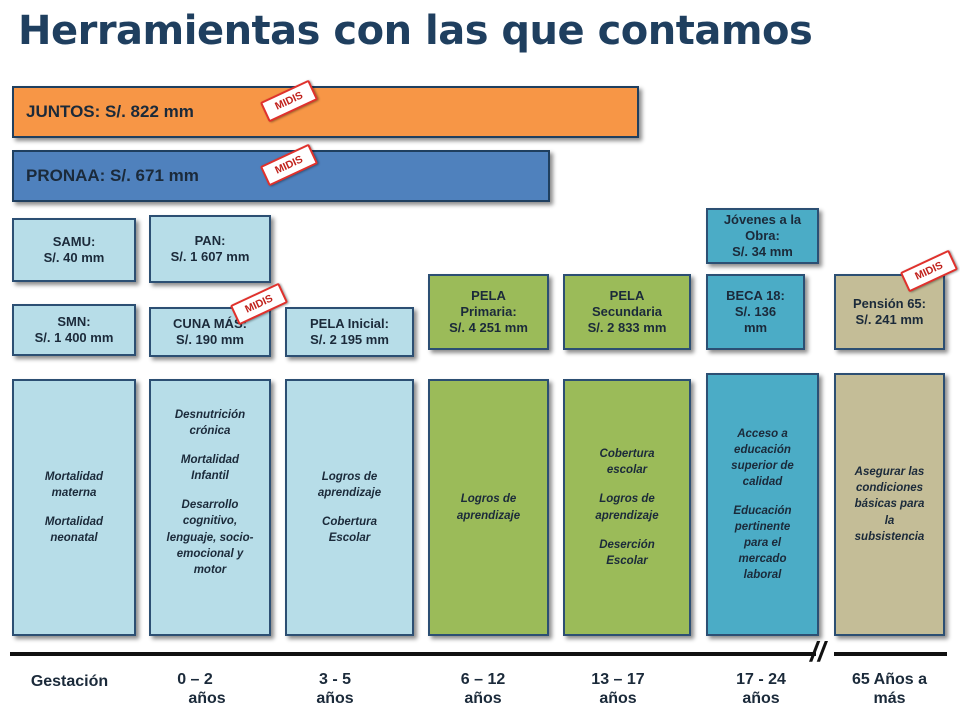  What do you see at coordinates (627, 295) in the screenshot?
I see `pela-secundaria-label: PELA` at bounding box center [627, 295].